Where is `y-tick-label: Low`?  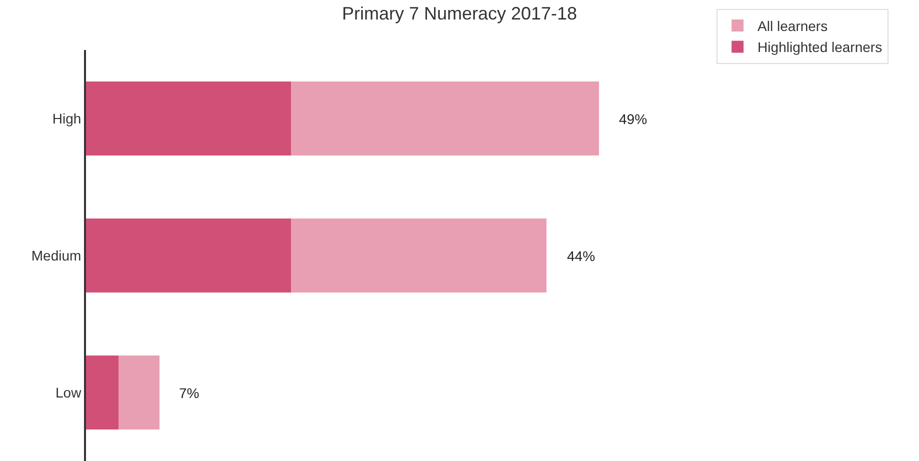 y-tick-label: Low is located at coordinates (69, 392).